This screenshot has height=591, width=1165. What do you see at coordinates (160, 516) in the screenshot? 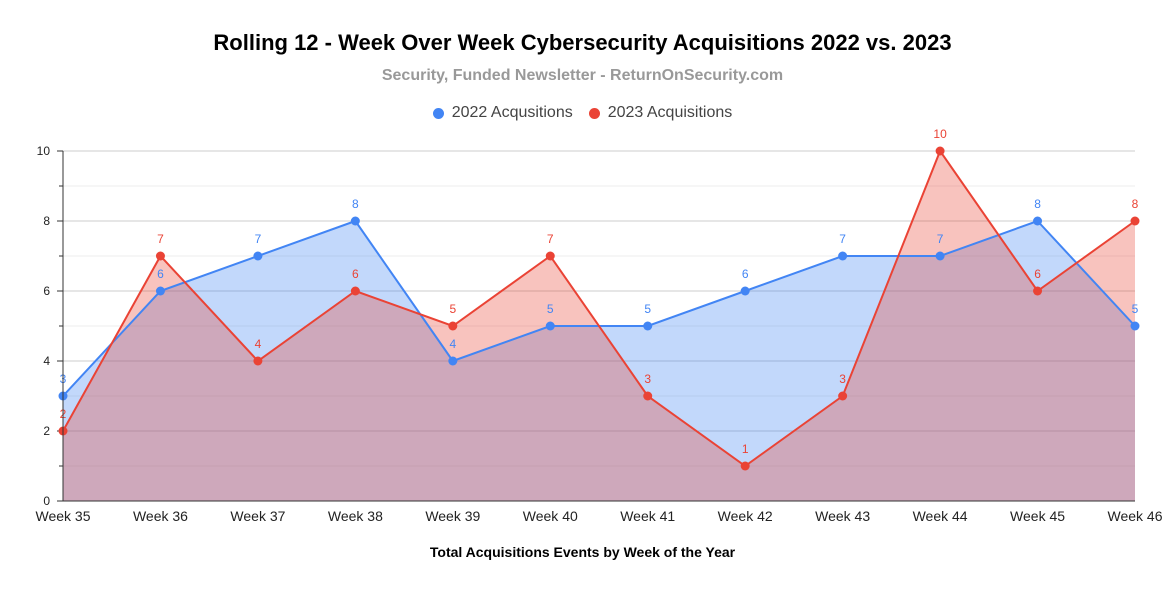
I see `x-tick-label: Week 36` at bounding box center [160, 516].